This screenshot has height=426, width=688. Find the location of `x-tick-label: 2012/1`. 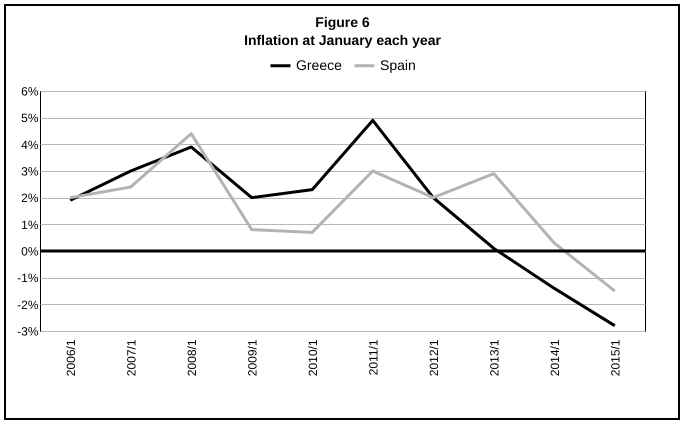

x-tick-label: 2012/1 is located at coordinates (433, 357).